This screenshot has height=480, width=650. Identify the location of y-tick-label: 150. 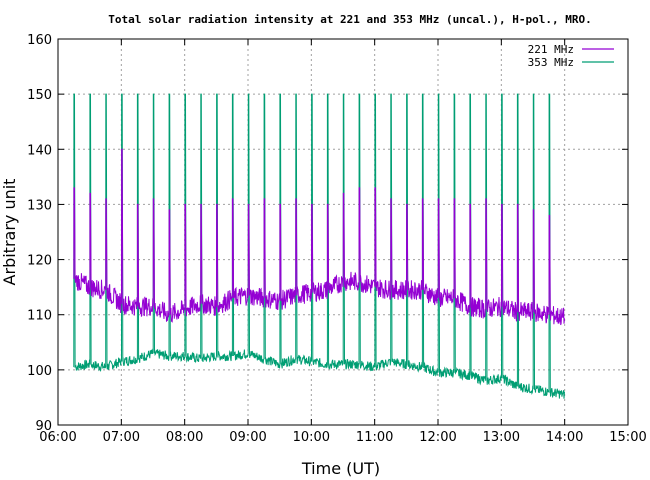
(39, 95).